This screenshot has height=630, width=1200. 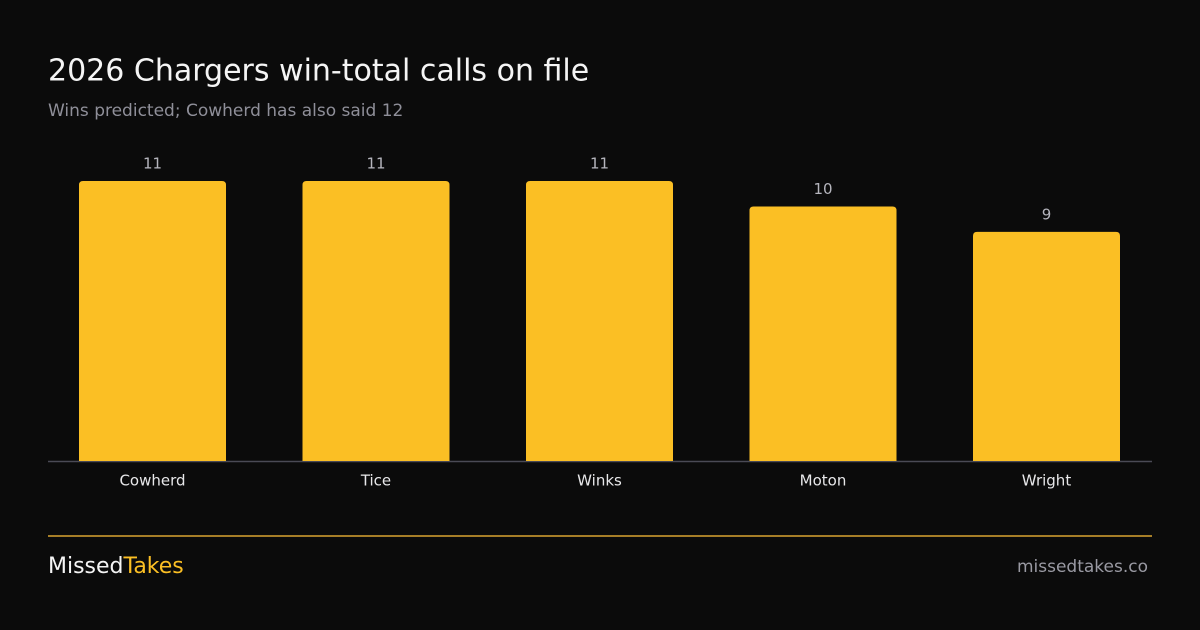 What do you see at coordinates (375, 481) in the screenshot?
I see `x-tick-label: Tice` at bounding box center [375, 481].